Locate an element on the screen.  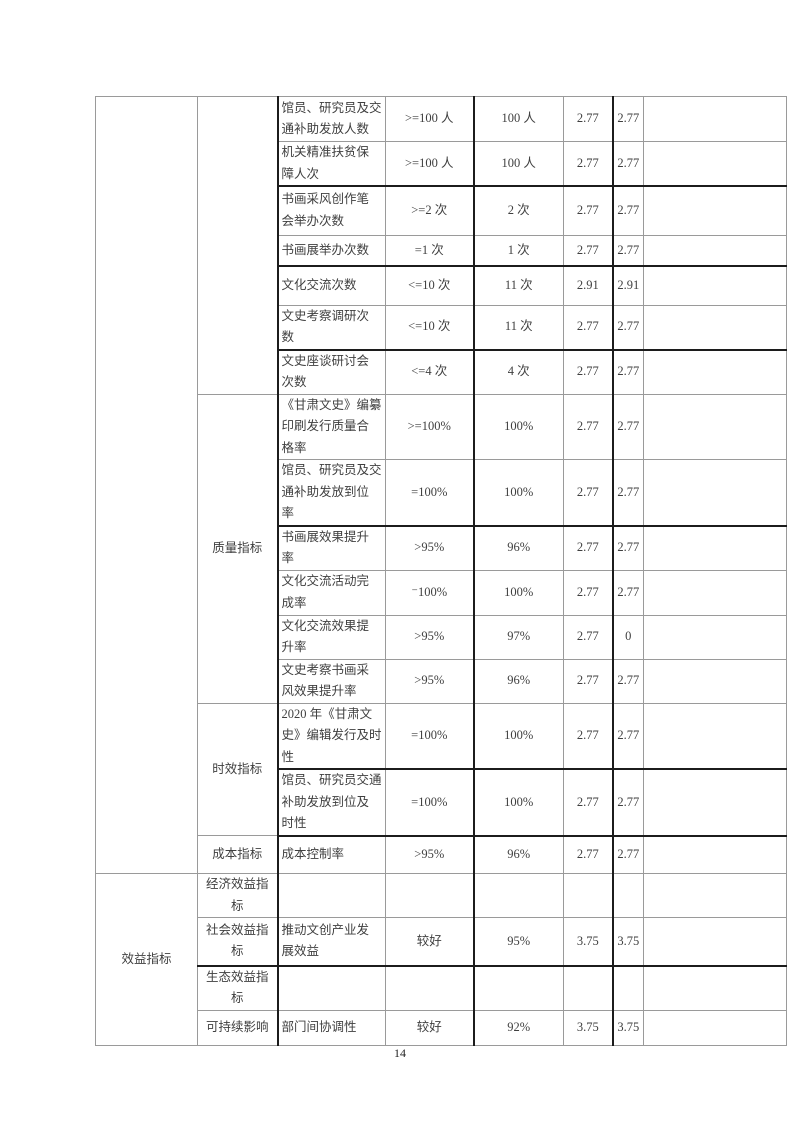
cell-score-b: 3.75 is located at coordinates (628, 942).